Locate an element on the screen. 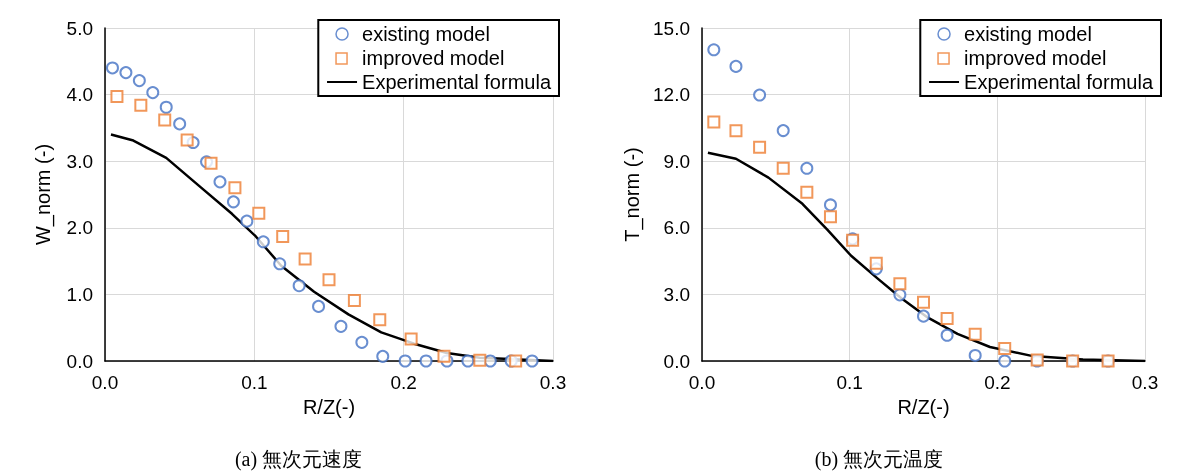 This screenshot has width=1177, height=475. y-tick-label: 9.0 is located at coordinates (676, 161).